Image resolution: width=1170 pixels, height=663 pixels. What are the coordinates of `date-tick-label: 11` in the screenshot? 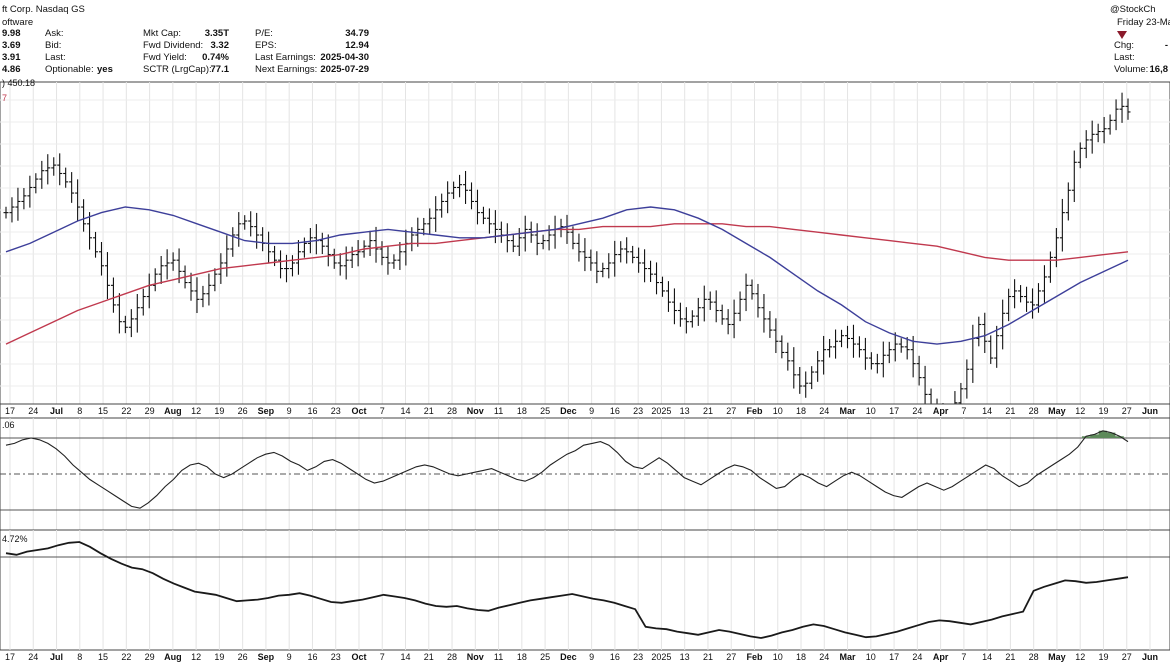 It's located at (498, 411).